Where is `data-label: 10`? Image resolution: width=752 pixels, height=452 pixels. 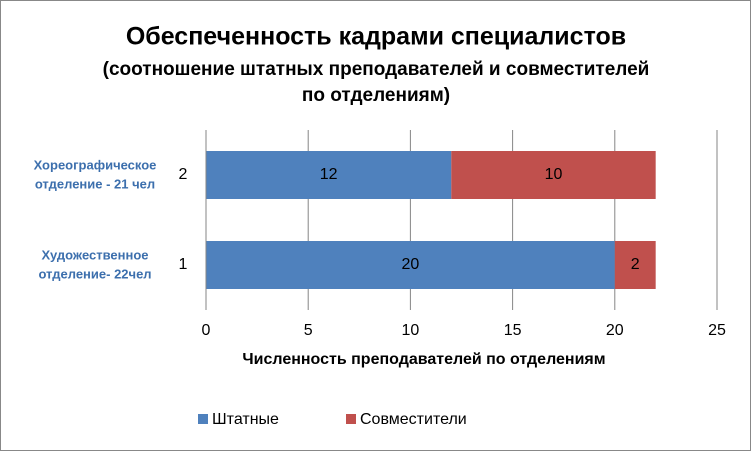 data-label: 10 is located at coordinates (554, 174).